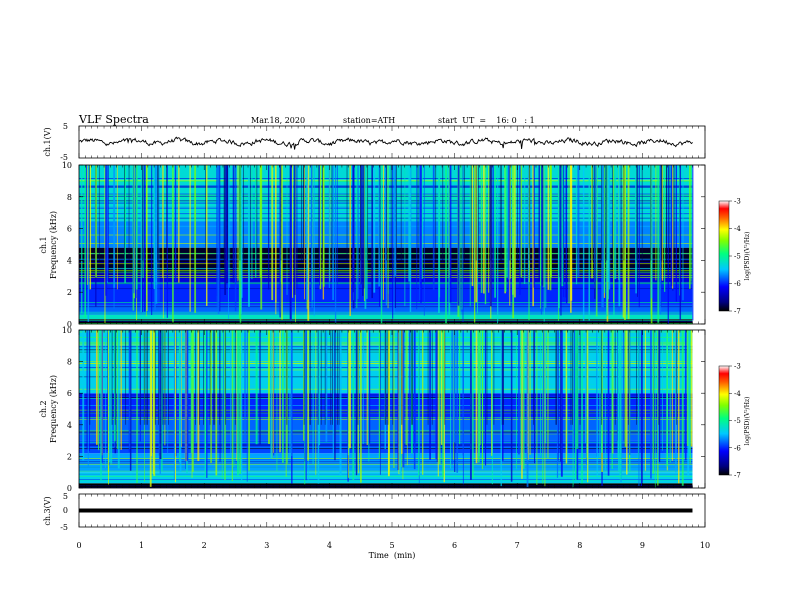 The width and height of the screenshot is (792, 612). What do you see at coordinates (329, 545) in the screenshot?
I see `time-tick-label: 4` at bounding box center [329, 545].